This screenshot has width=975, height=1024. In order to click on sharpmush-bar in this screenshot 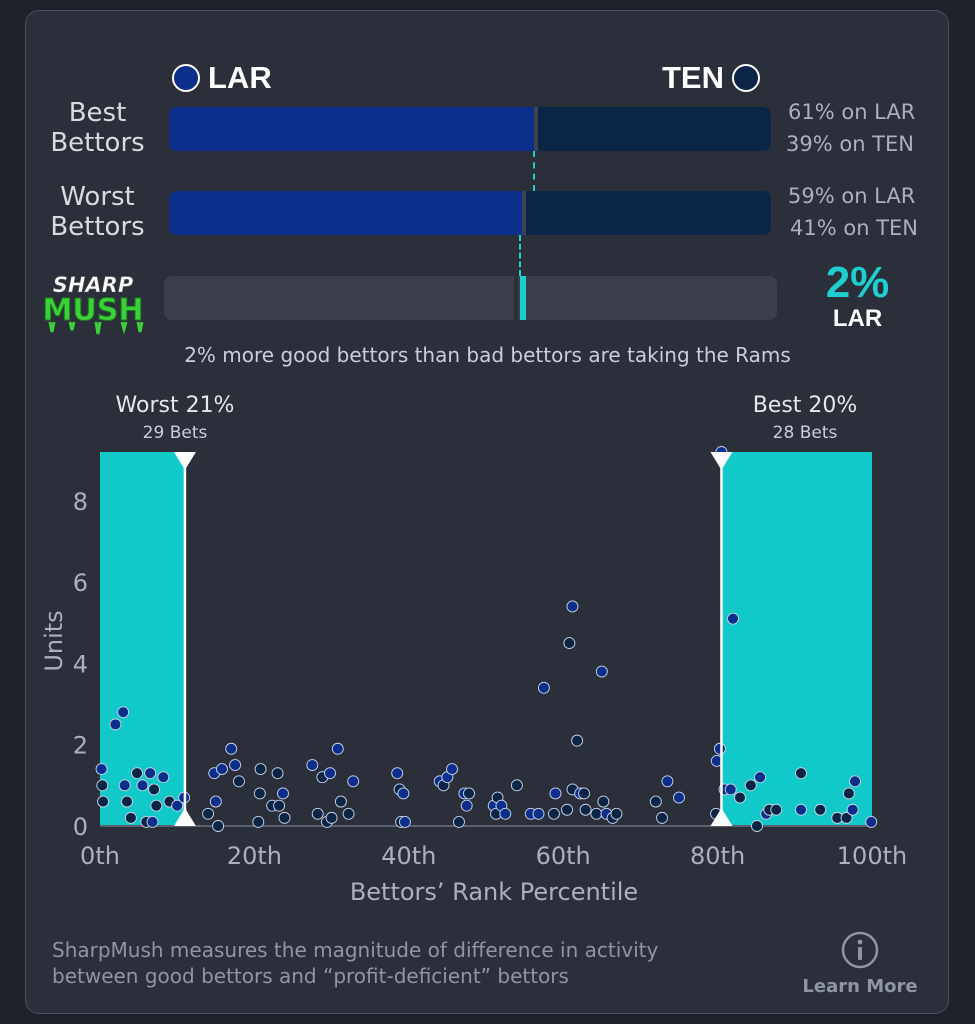, I will do `click(470, 298)`.